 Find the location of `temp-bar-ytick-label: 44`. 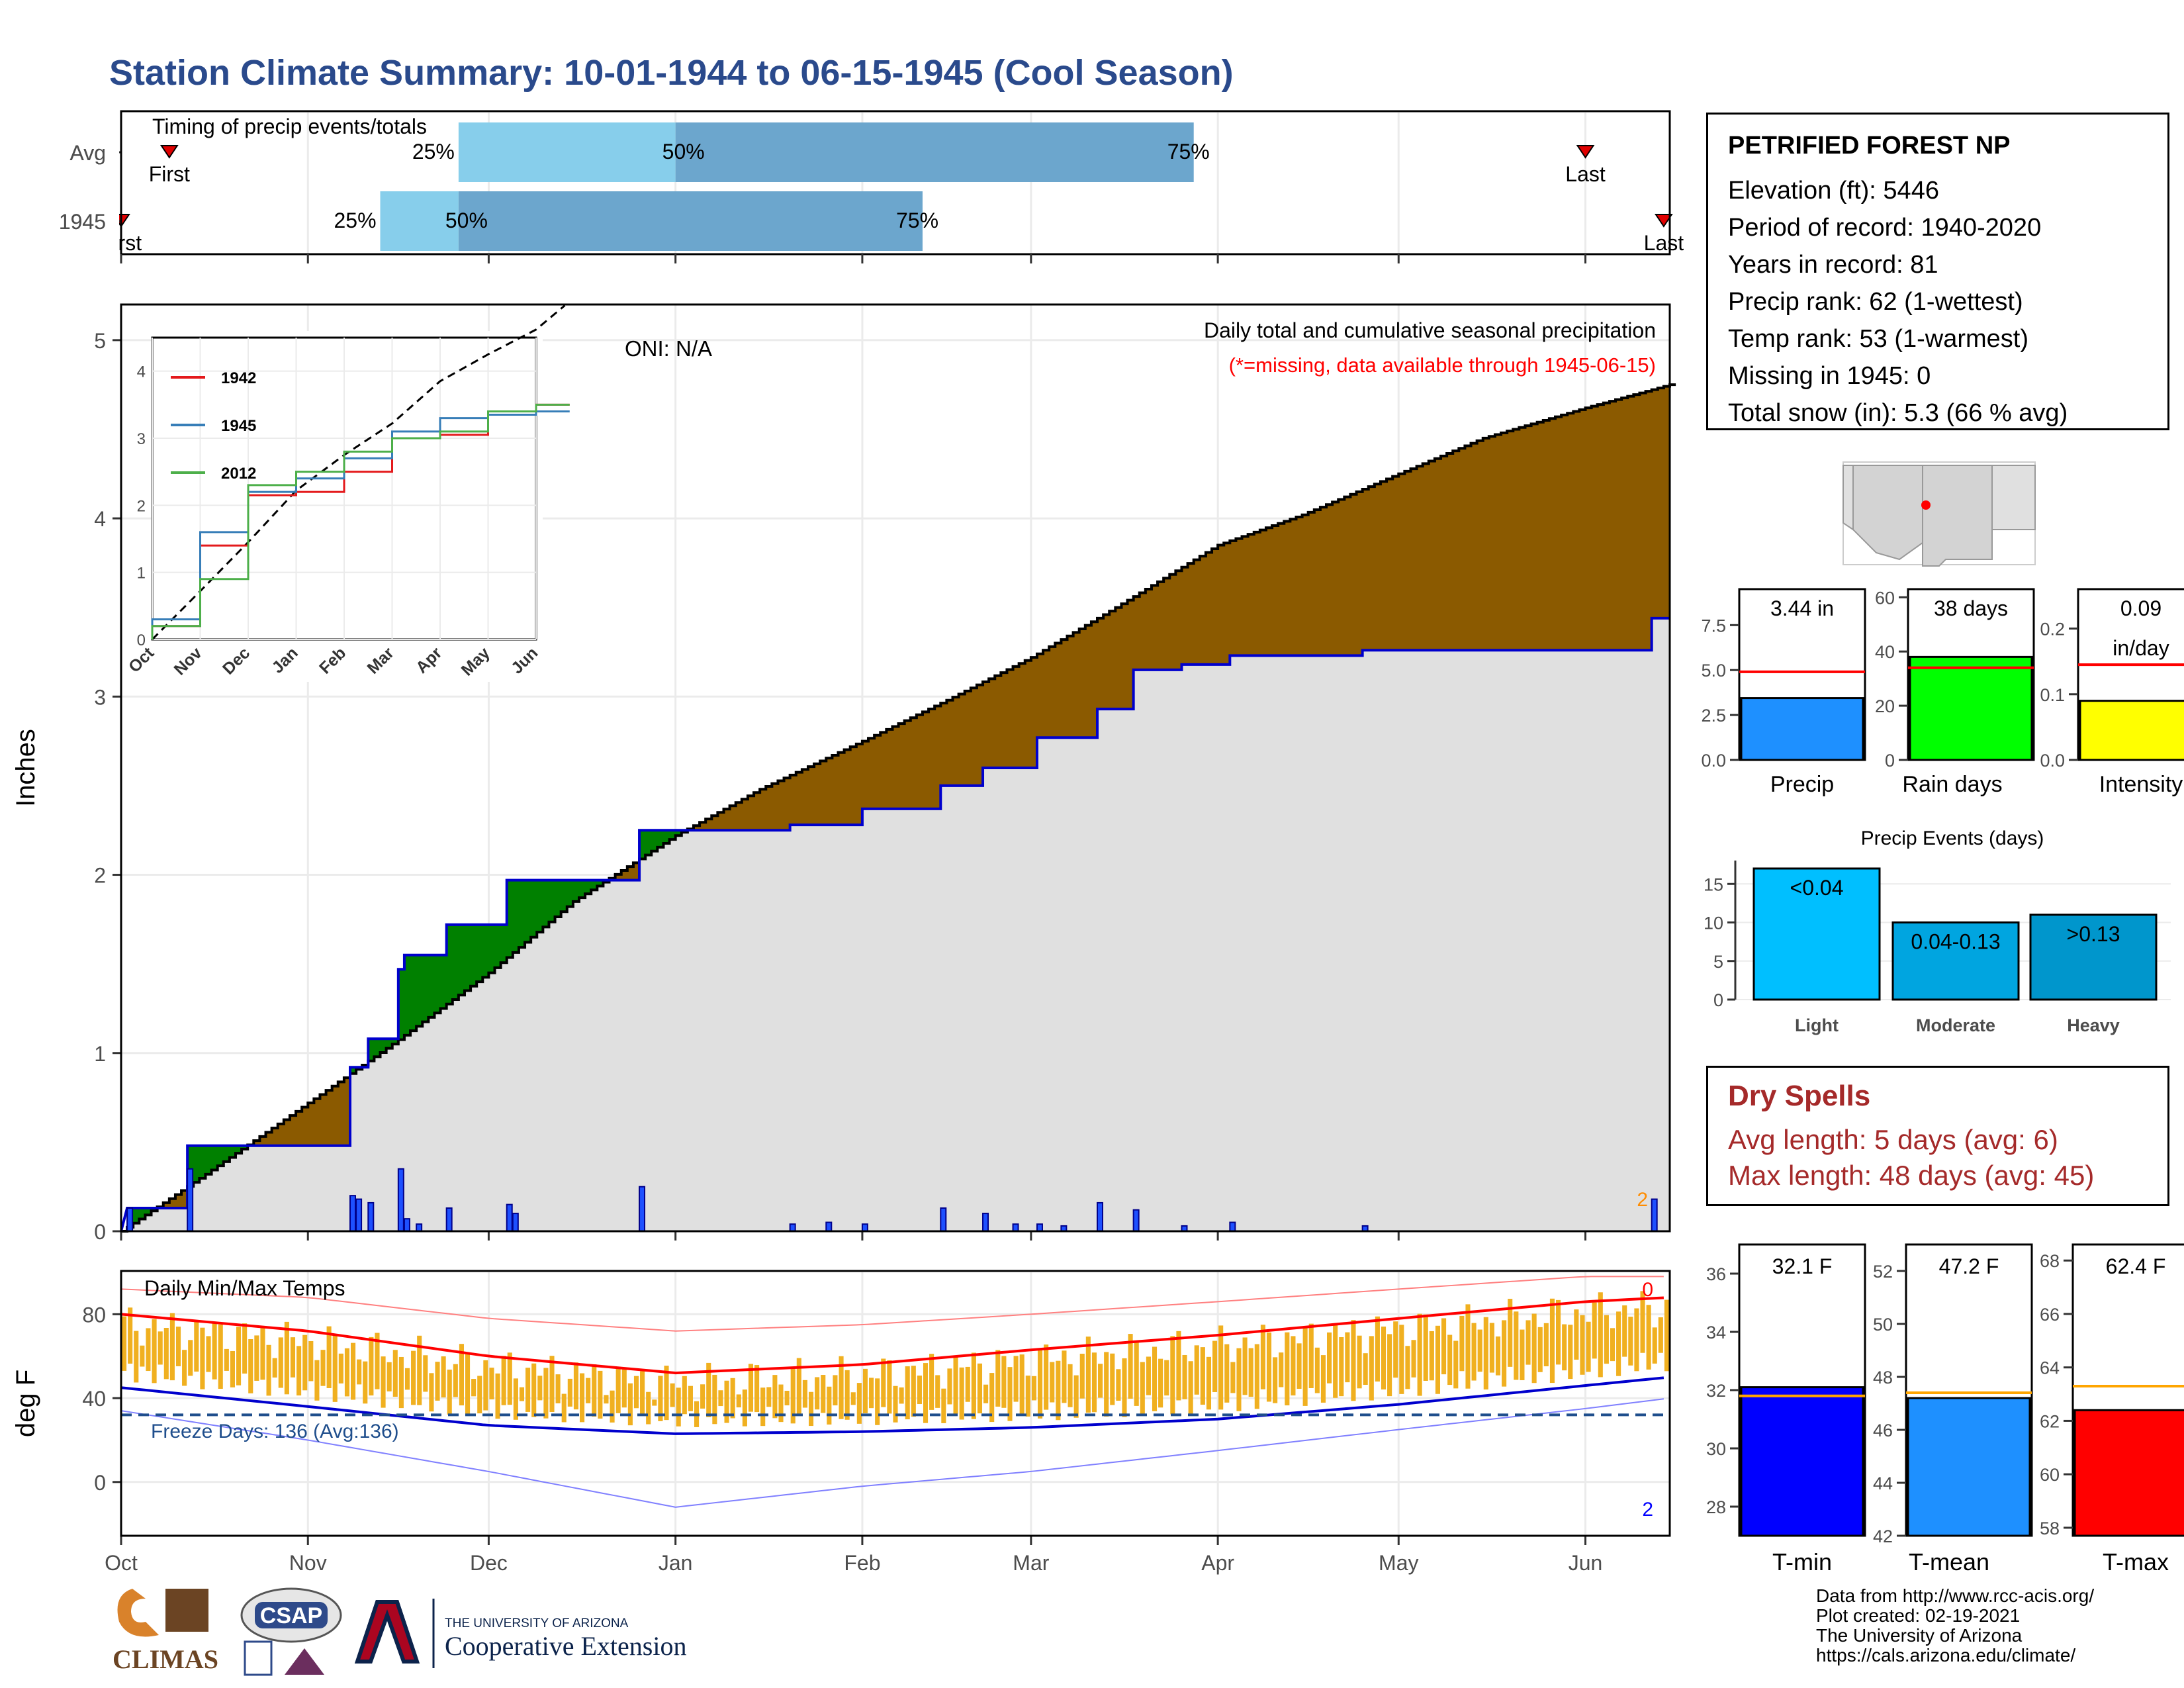

temp-bar-ytick-label: 44 is located at coordinates (1883, 1483).